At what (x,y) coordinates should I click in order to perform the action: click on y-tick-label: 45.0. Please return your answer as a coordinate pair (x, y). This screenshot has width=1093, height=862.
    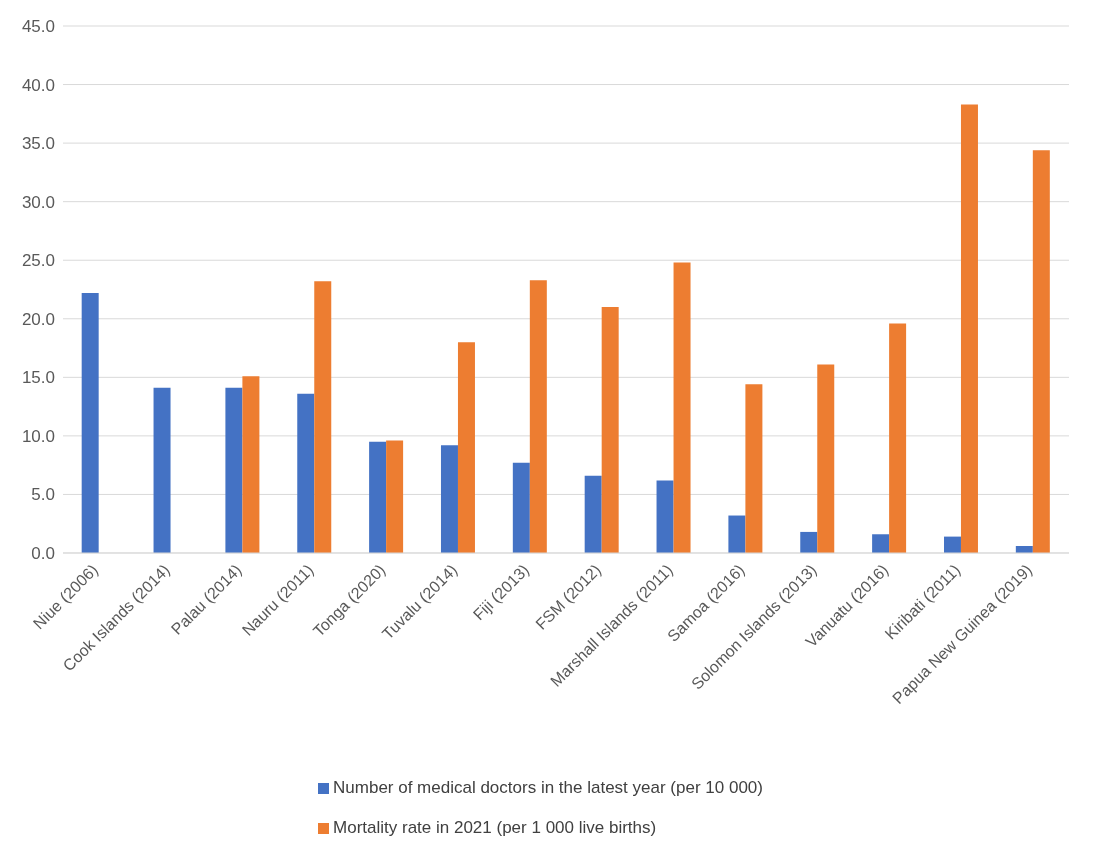
    Looking at the image, I should click on (38, 27).